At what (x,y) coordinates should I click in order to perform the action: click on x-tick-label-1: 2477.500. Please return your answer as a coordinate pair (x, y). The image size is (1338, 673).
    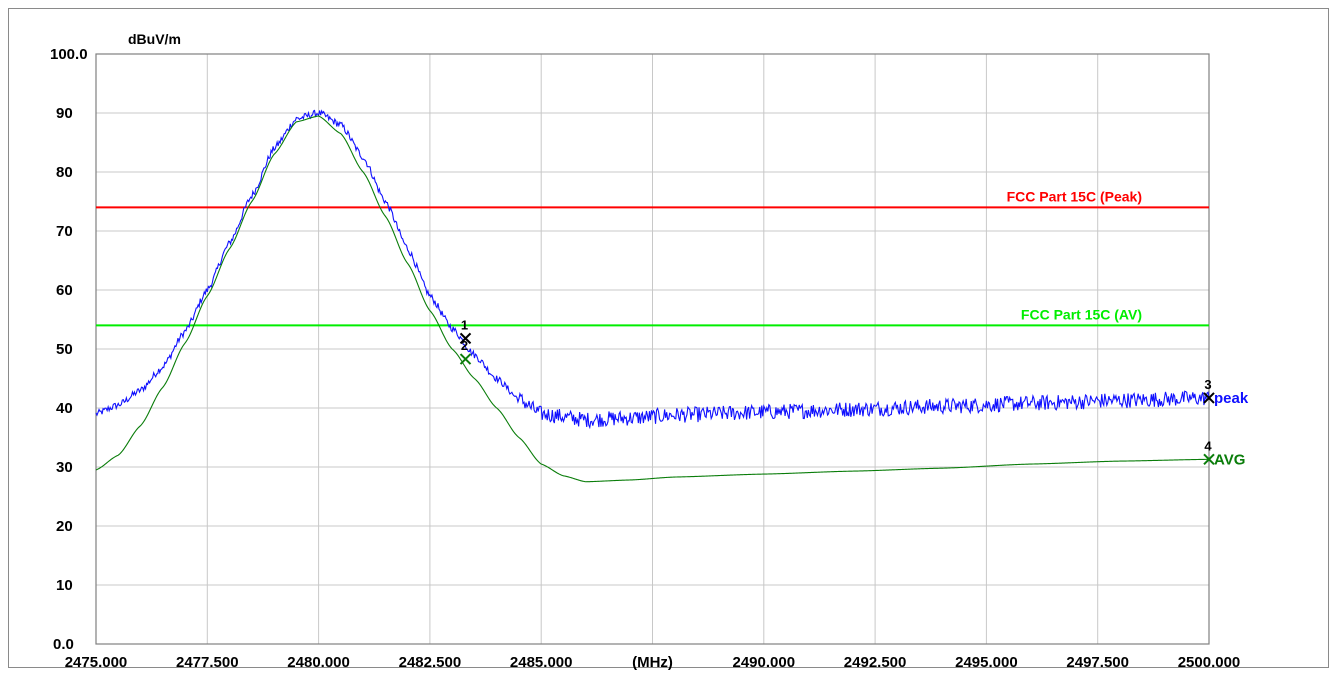
    Looking at the image, I should click on (207, 662).